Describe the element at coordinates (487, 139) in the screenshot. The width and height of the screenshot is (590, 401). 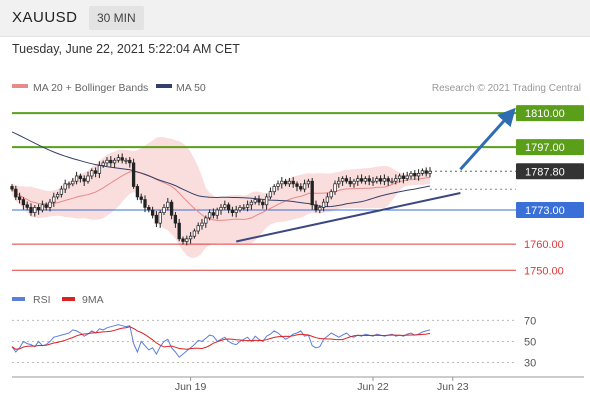
I see `projection-arrow` at that location.